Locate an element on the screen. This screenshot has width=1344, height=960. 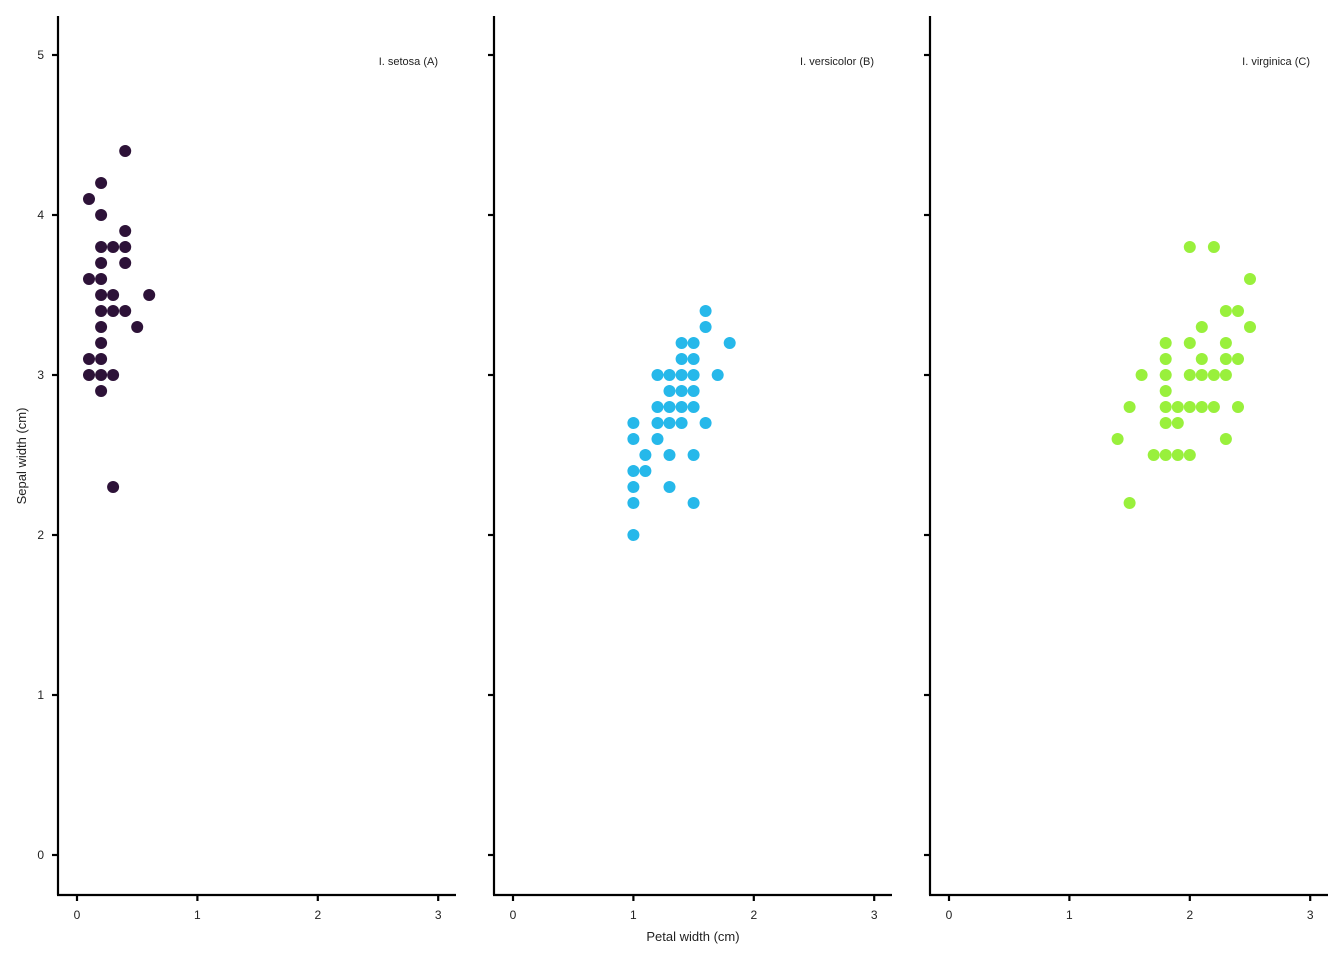
x-tick-label: 1 is located at coordinates (197, 915).